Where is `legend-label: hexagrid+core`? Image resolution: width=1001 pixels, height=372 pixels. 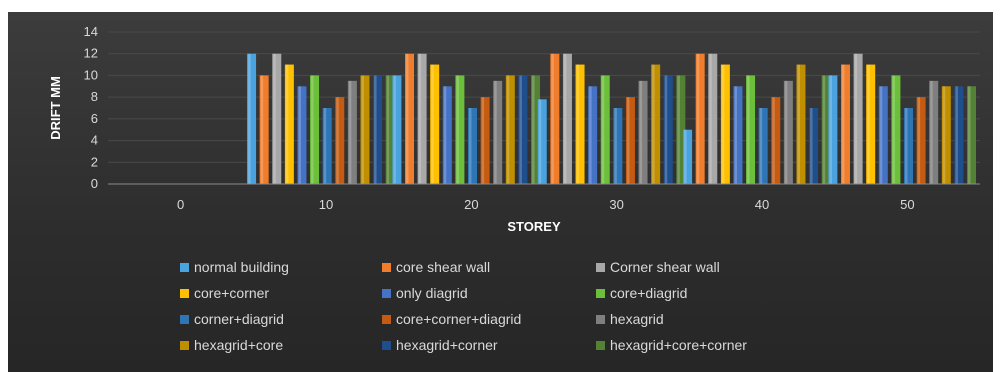
legend-label: hexagrid+core is located at coordinates (239, 345).